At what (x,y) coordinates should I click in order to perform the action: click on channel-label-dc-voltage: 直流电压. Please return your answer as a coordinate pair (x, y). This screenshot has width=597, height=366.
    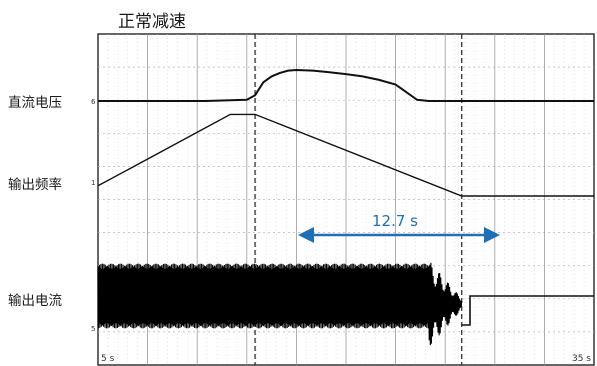
    Looking at the image, I should click on (35, 103).